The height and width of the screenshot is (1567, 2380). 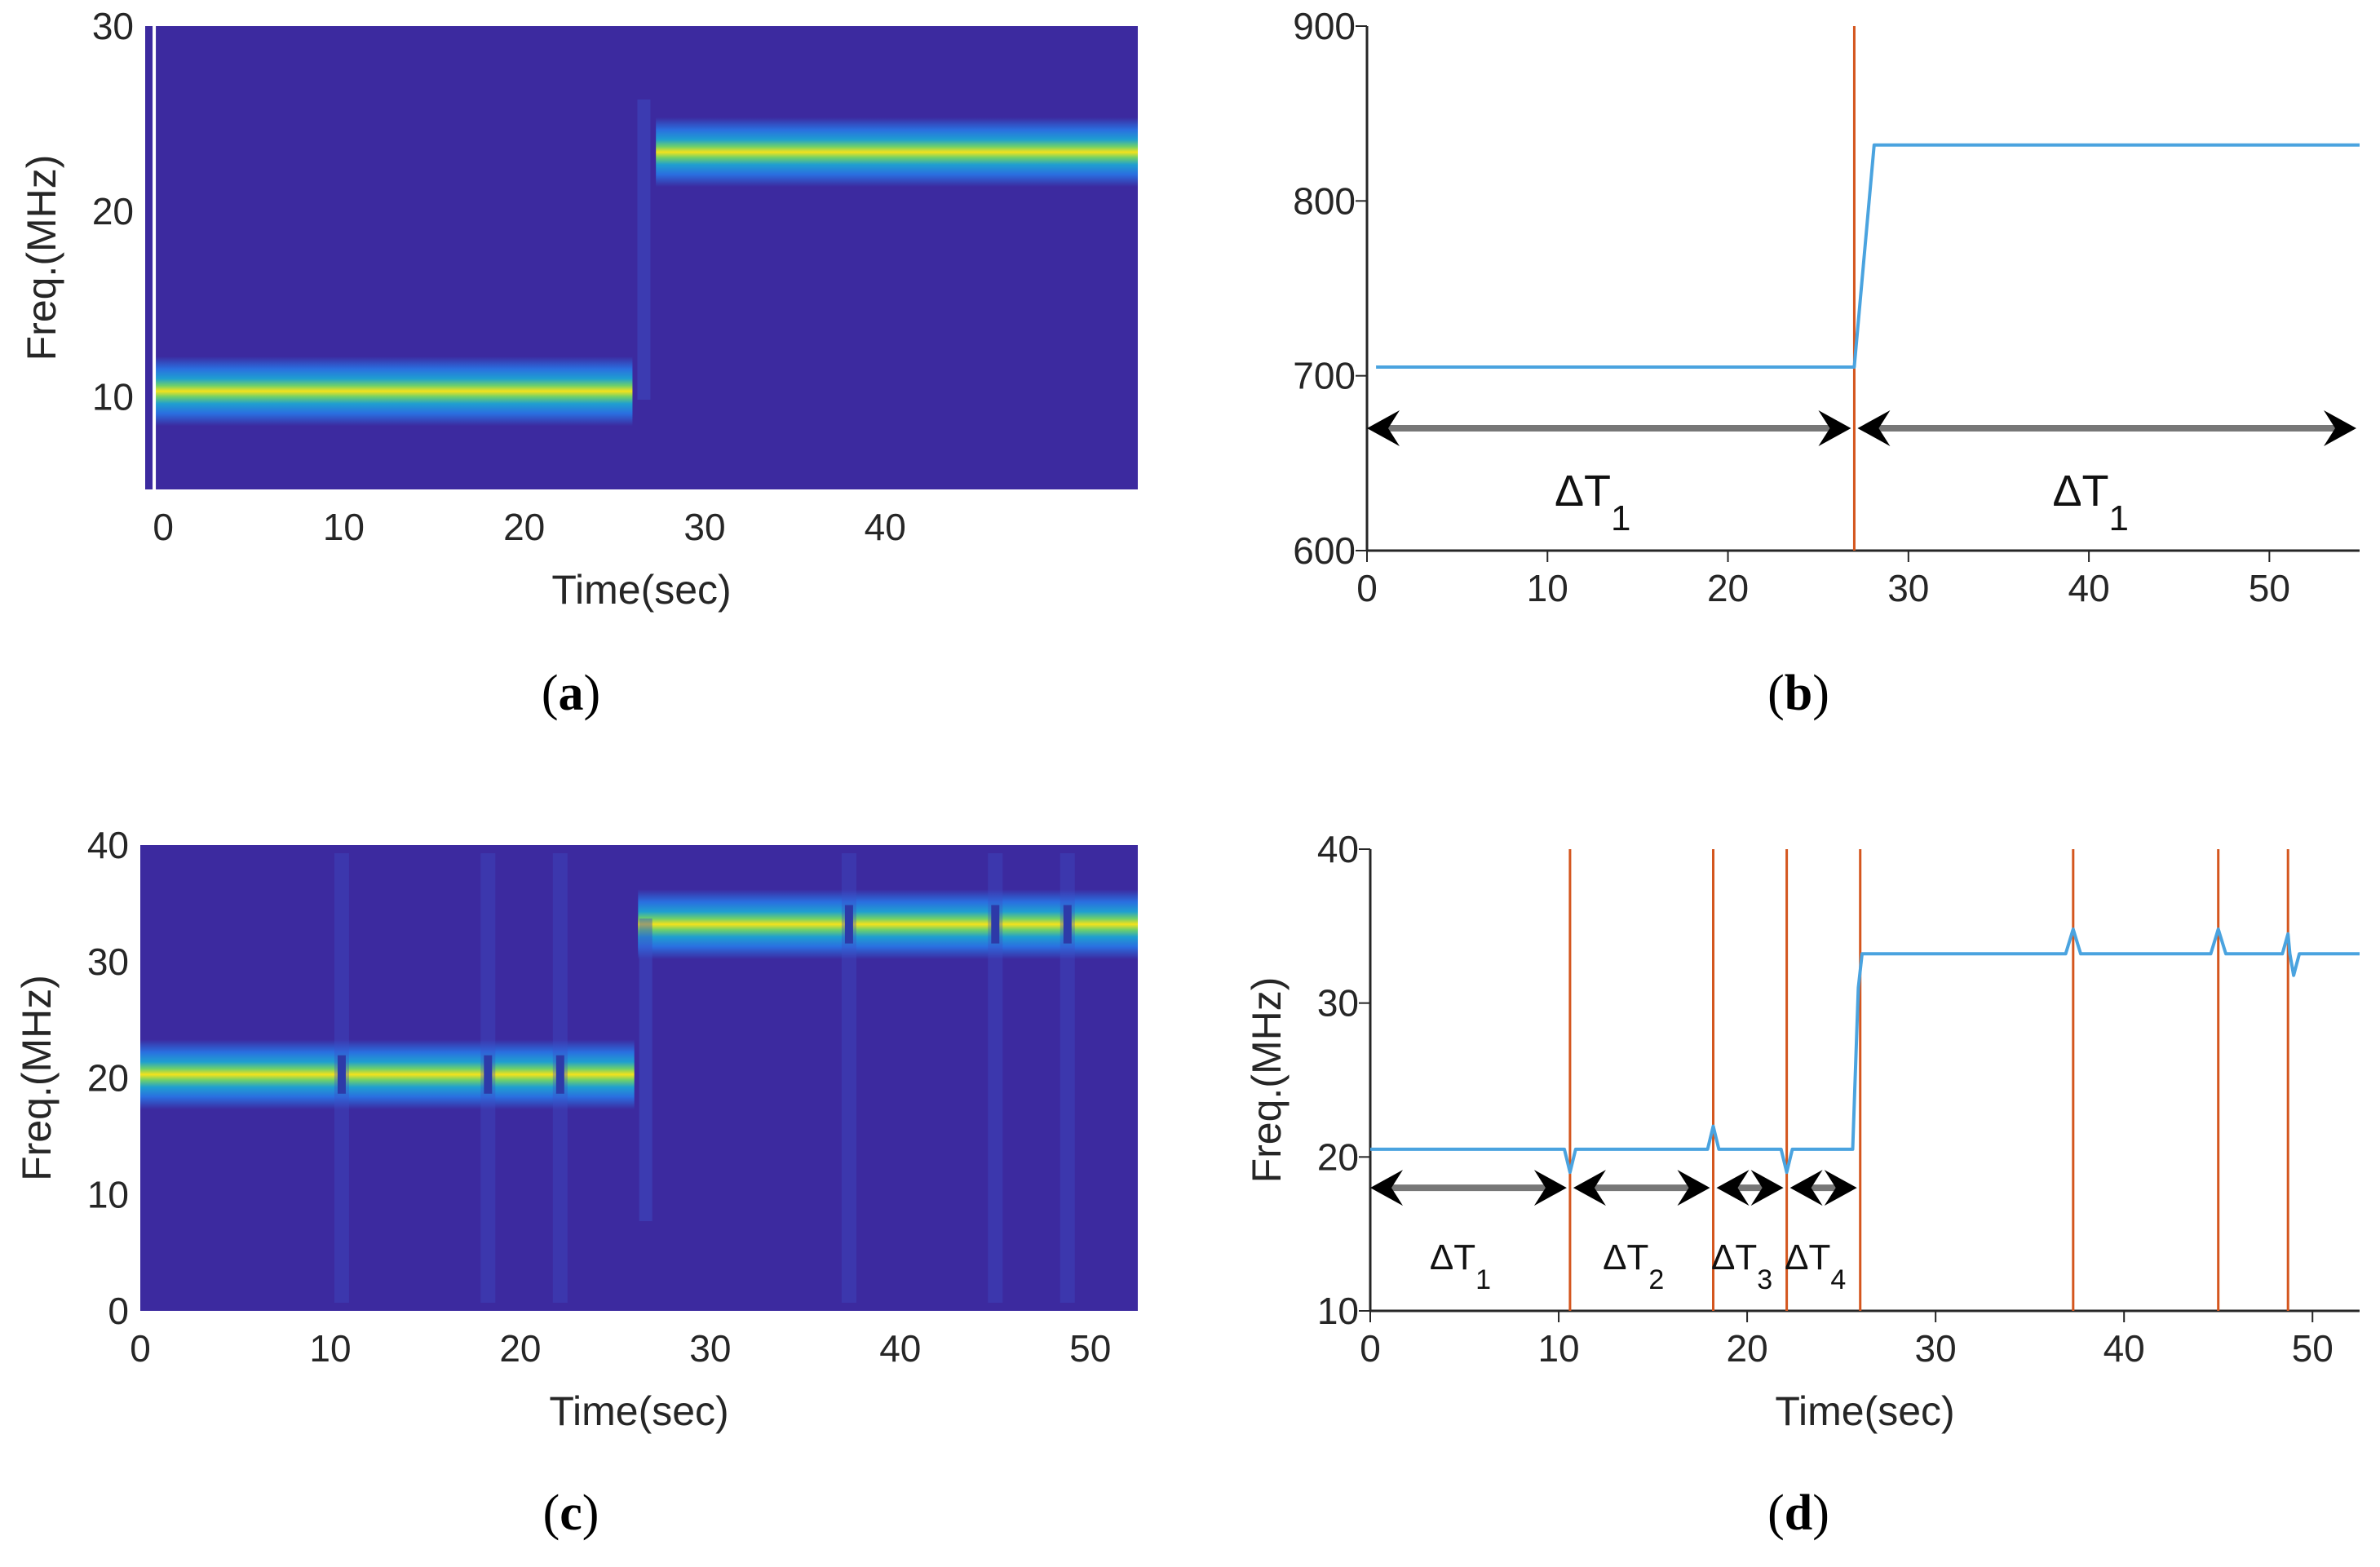 I want to click on caption-letter: b, so click(x=1799, y=693).